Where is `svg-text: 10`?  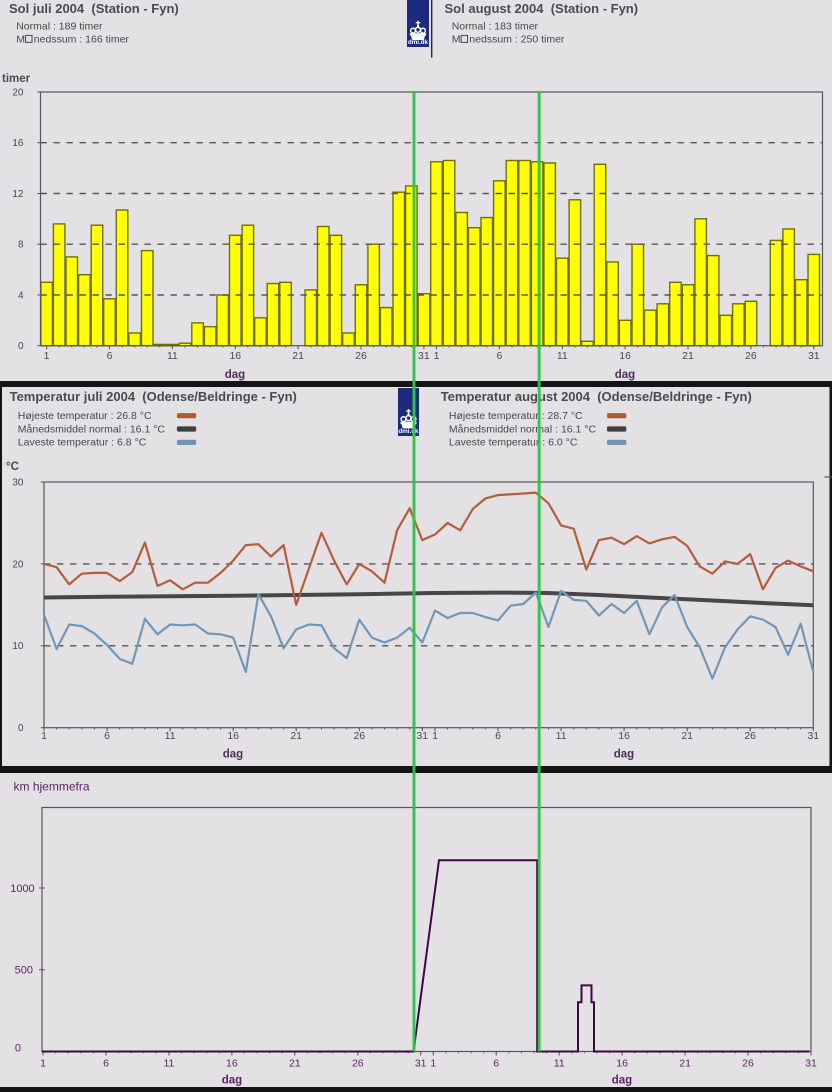 svg-text: 10 is located at coordinates (18, 646).